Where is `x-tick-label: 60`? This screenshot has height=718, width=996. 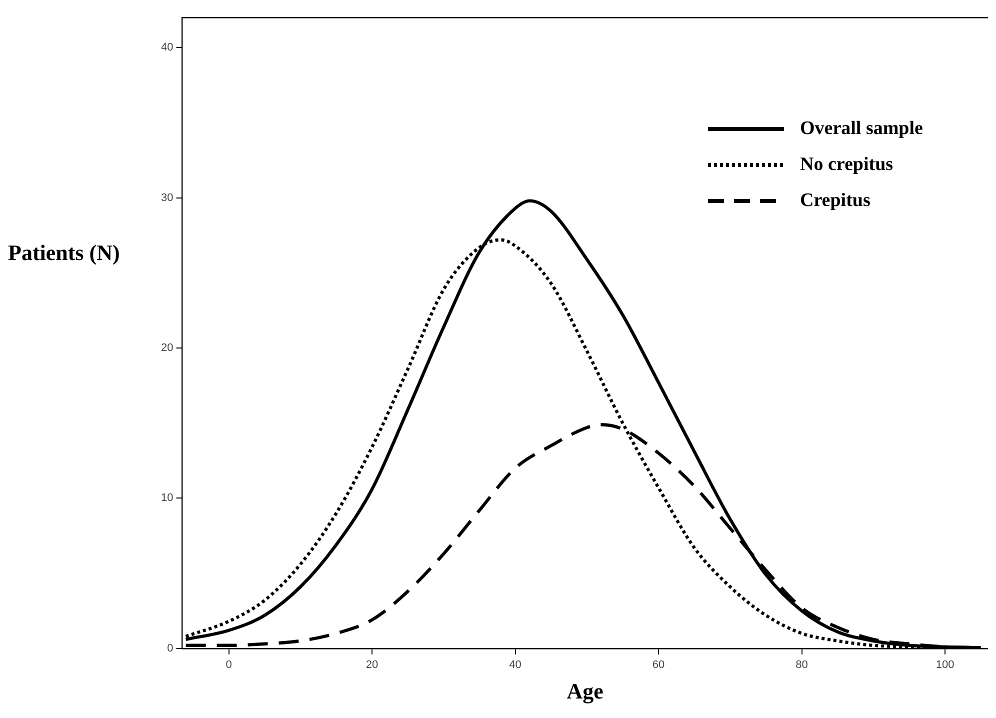
x-tick-label: 60 is located at coordinates (658, 665).